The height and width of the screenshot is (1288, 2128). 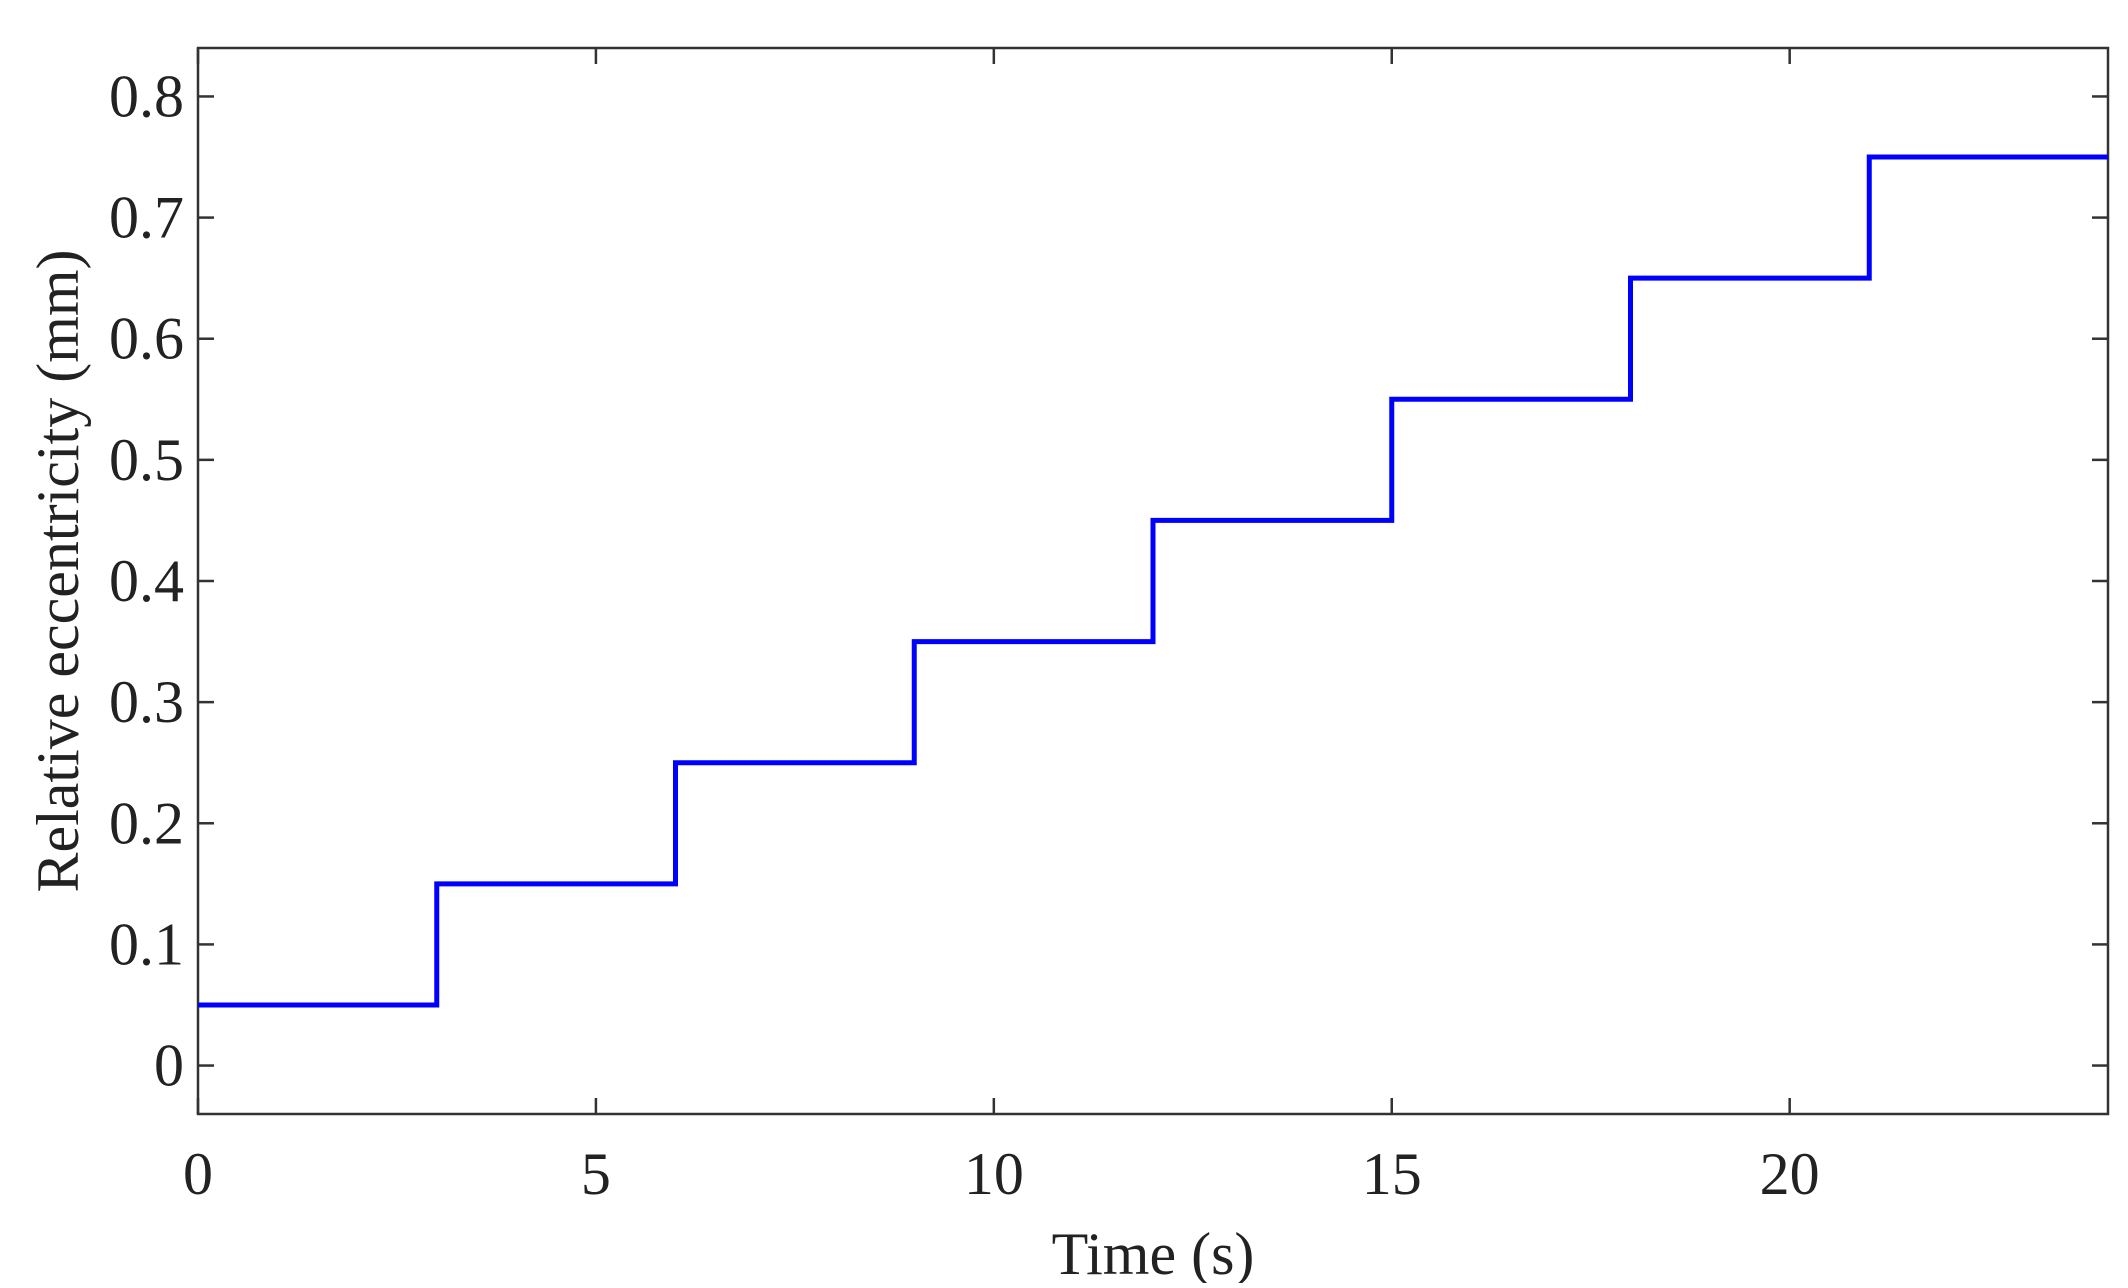 What do you see at coordinates (146, 339) in the screenshot?
I see `y-tick-label: 0.6` at bounding box center [146, 339].